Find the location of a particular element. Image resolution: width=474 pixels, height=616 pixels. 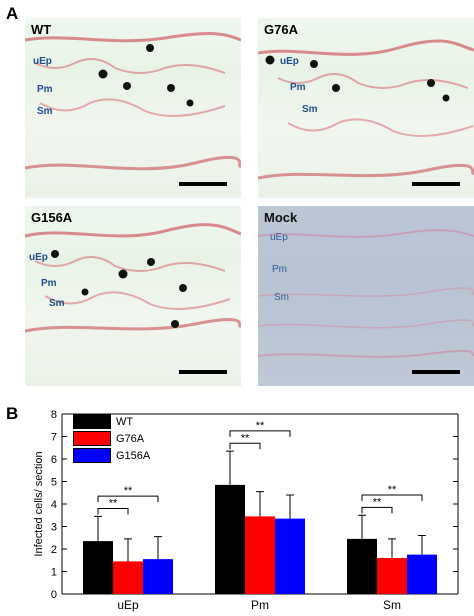

micrograph-g76a: G76A uEp Pm Sm is located at coordinates (366, 108).